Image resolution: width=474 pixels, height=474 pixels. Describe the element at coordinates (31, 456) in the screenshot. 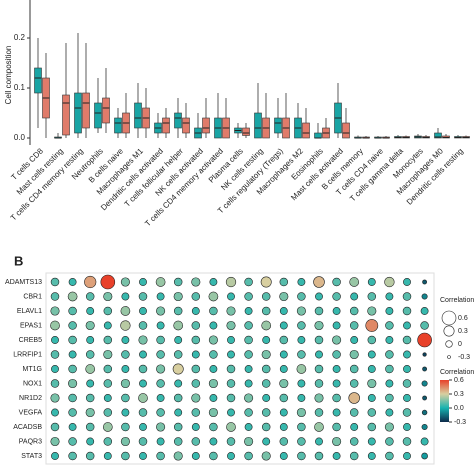

I see `row-label: STAT3` at that location.